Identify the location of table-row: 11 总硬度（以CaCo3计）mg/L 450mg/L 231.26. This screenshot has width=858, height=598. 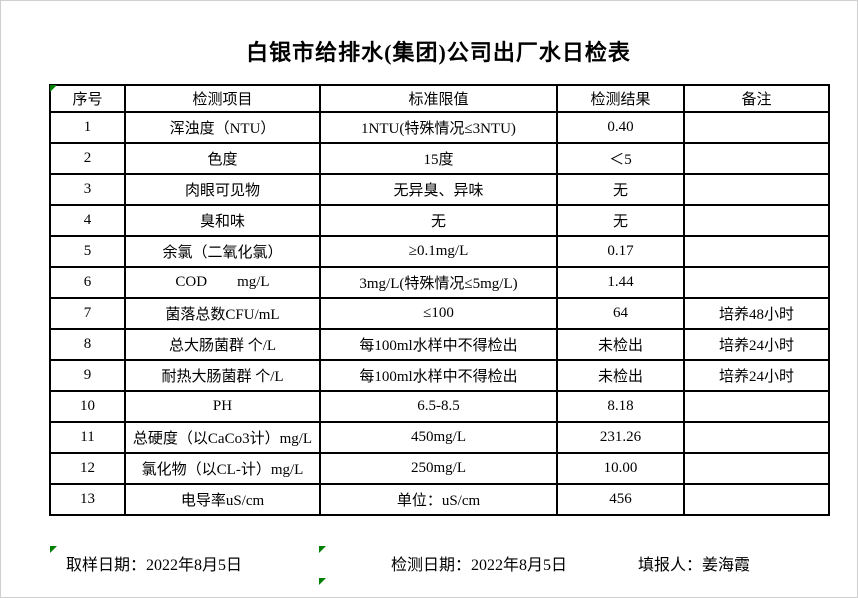
(439, 437).